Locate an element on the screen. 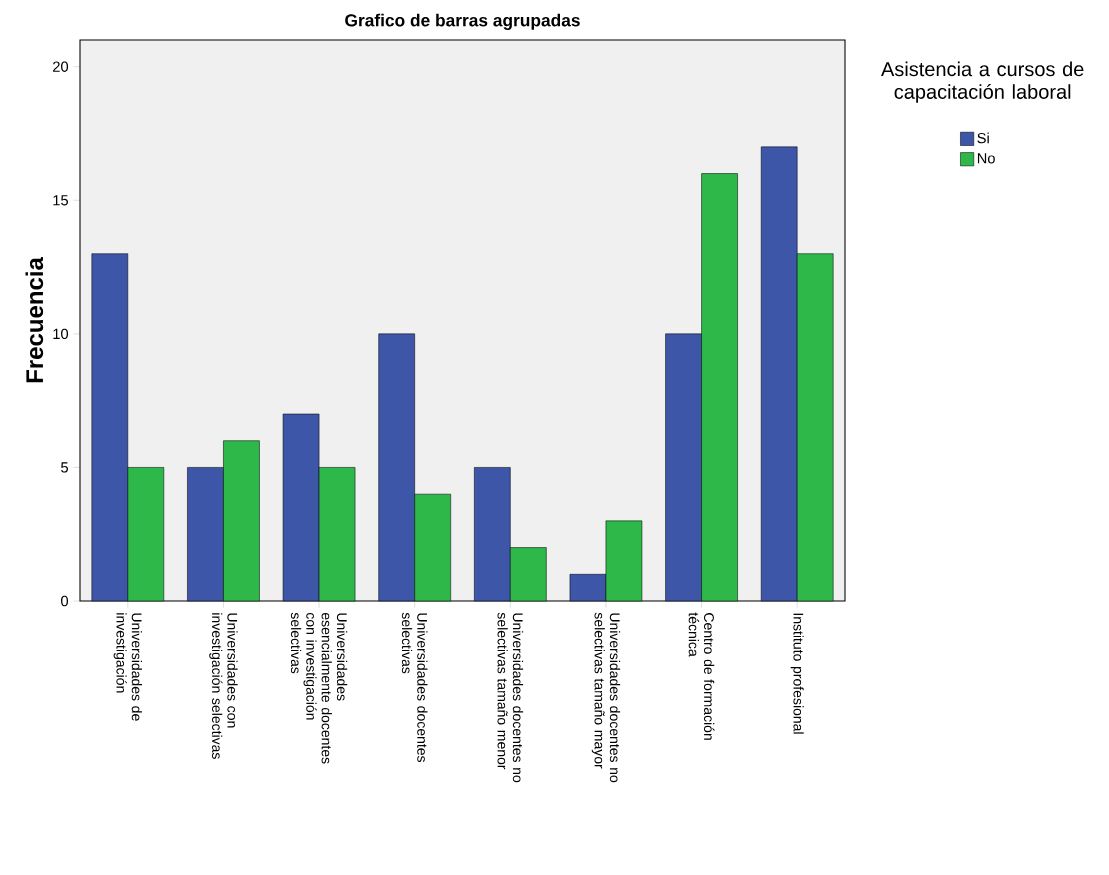 This screenshot has height=875, width=1109. chart-title: Grafico de barras agrupadas is located at coordinates (462, 21).